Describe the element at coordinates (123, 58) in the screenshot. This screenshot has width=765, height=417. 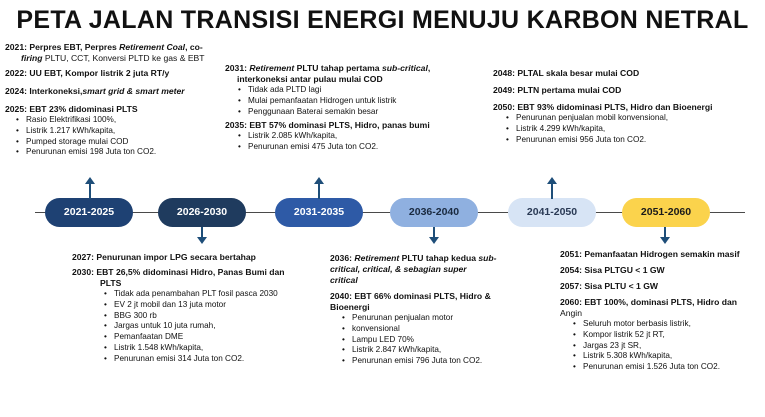
I see `milestone-text: PLTU, CCT, Konversi PLTD ke gas & EBT` at that location.